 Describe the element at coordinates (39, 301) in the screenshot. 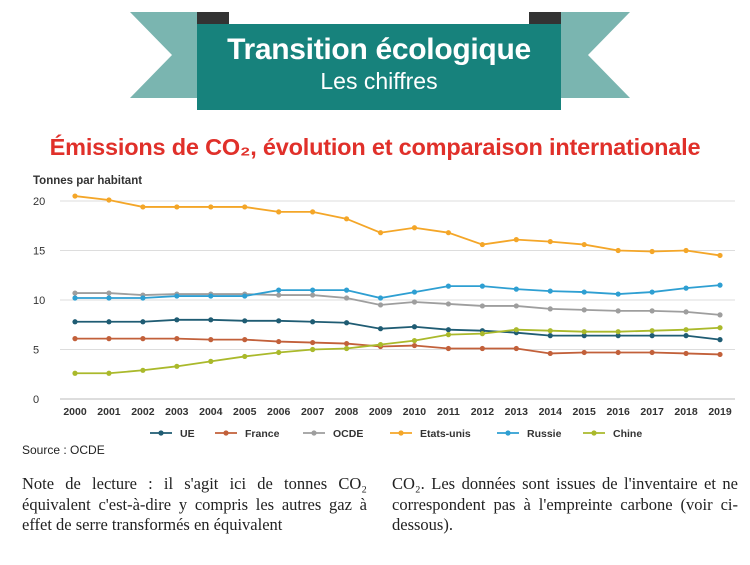

I see `y-tick-label: 10` at that location.